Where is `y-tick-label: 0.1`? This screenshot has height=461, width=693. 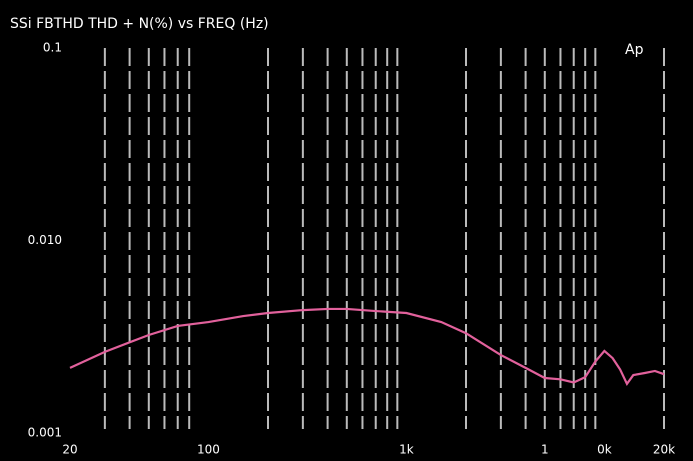
y-tick-label: 0.1 is located at coordinates (52, 48).